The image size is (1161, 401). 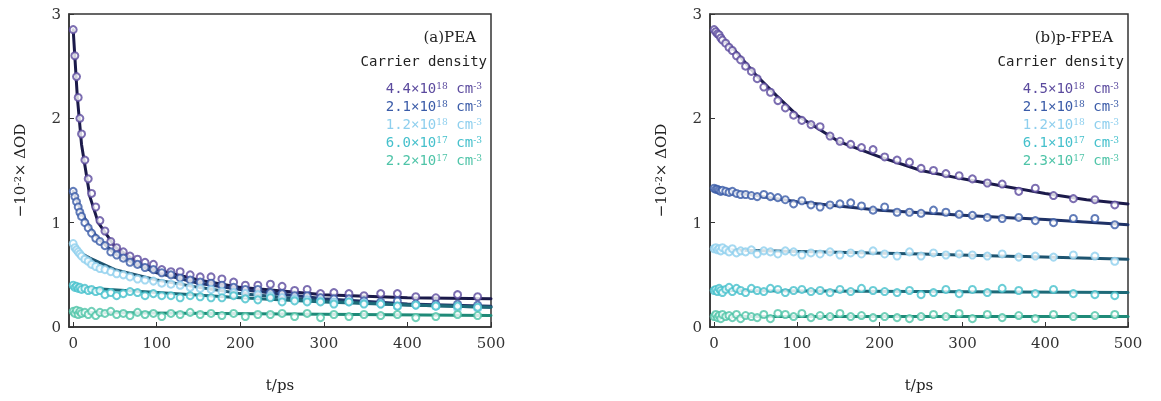 What do you see at coordinates (1074, 36) in the screenshot?
I see `text: (b)p-FPEA` at bounding box center [1074, 36].